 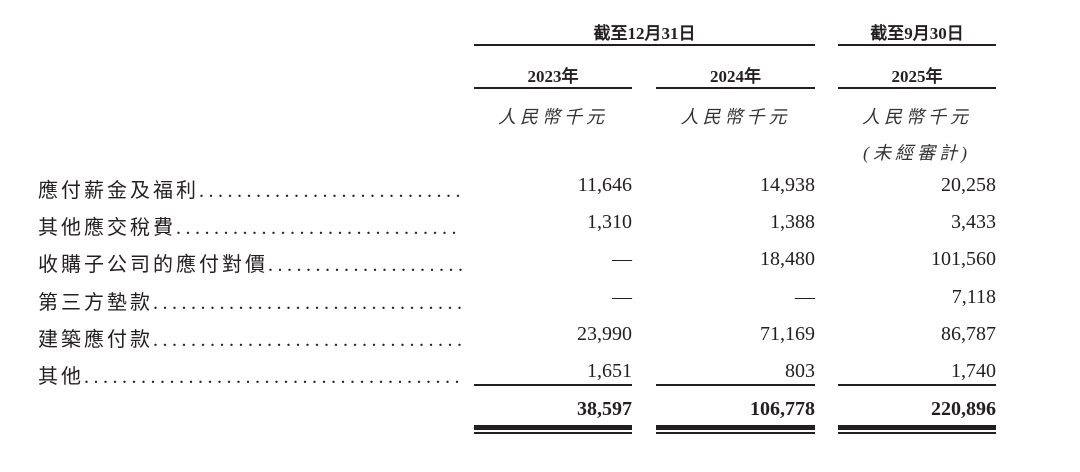 I want to click on row-label-text: 收購子公司的應付對價, so click(x=153, y=265).